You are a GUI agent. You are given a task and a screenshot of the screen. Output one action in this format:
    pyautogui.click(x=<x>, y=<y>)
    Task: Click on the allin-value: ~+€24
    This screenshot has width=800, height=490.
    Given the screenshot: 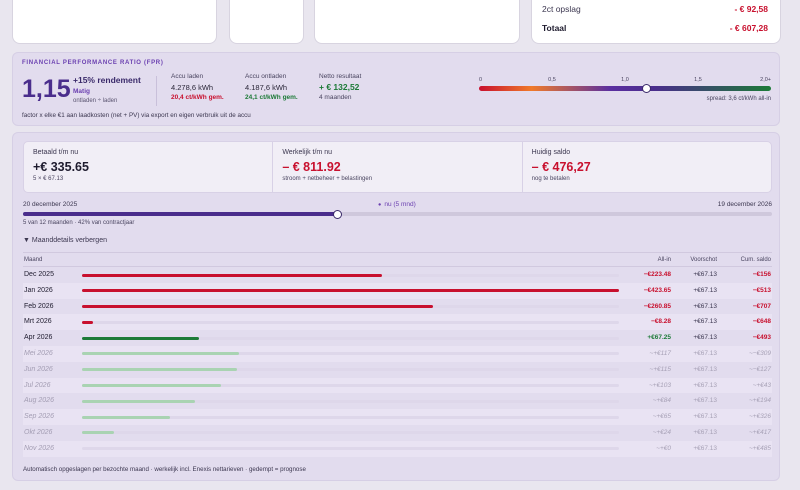 What is the action you would take?
    pyautogui.click(x=661, y=432)
    